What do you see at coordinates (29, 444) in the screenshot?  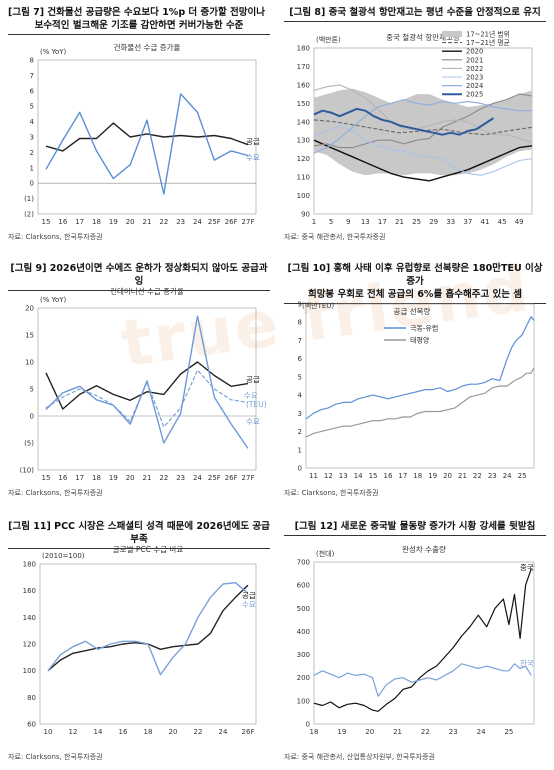 I see `y-tick-label: (5)` at bounding box center [29, 444].